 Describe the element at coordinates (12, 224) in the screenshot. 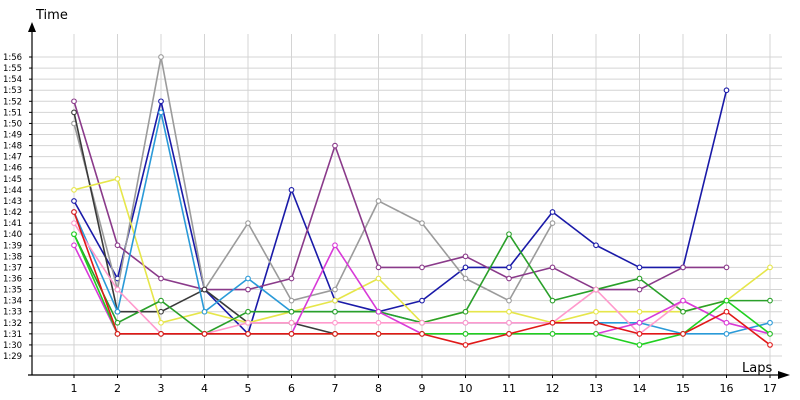

I see `y-tick-label: 1:41` at that location.